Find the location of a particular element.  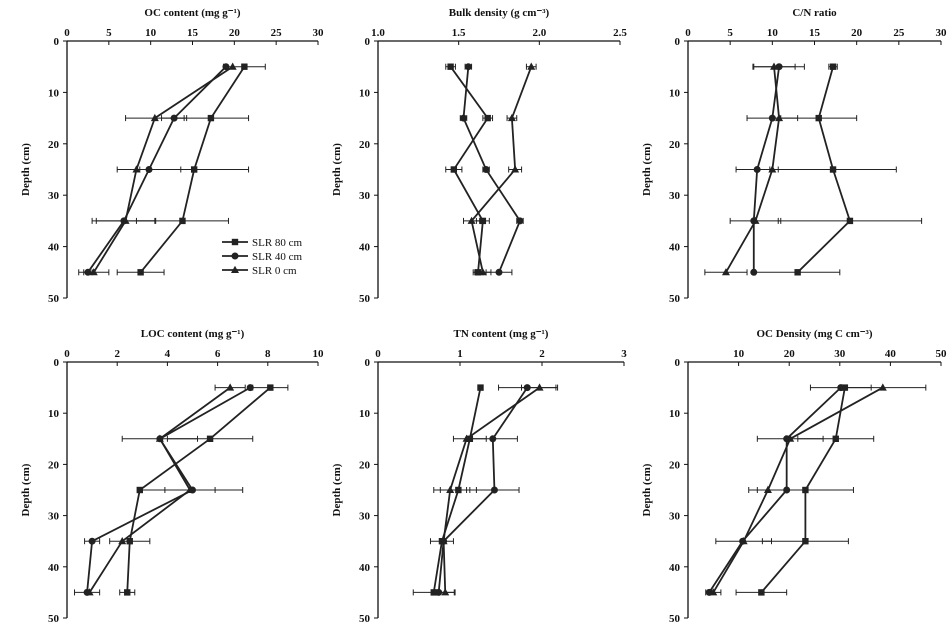

chart-title: OC content (mg g⁻¹) is located at coordinates (192, 13).